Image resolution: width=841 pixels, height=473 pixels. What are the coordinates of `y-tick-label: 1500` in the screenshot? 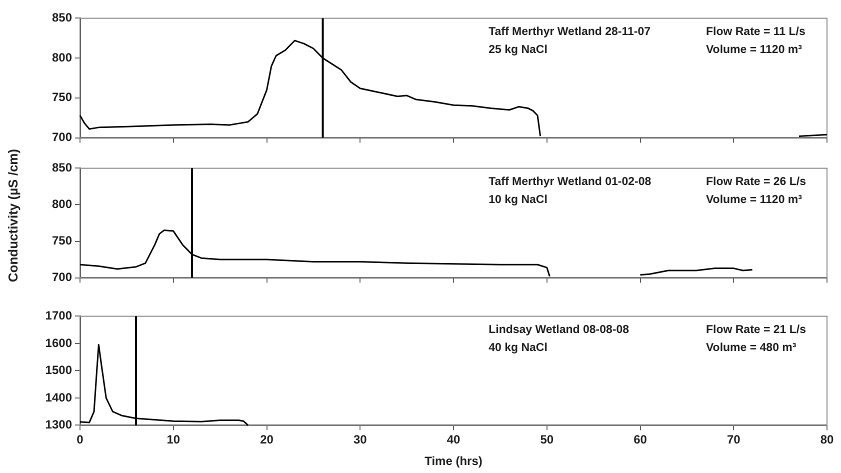 It's located at (58, 370).